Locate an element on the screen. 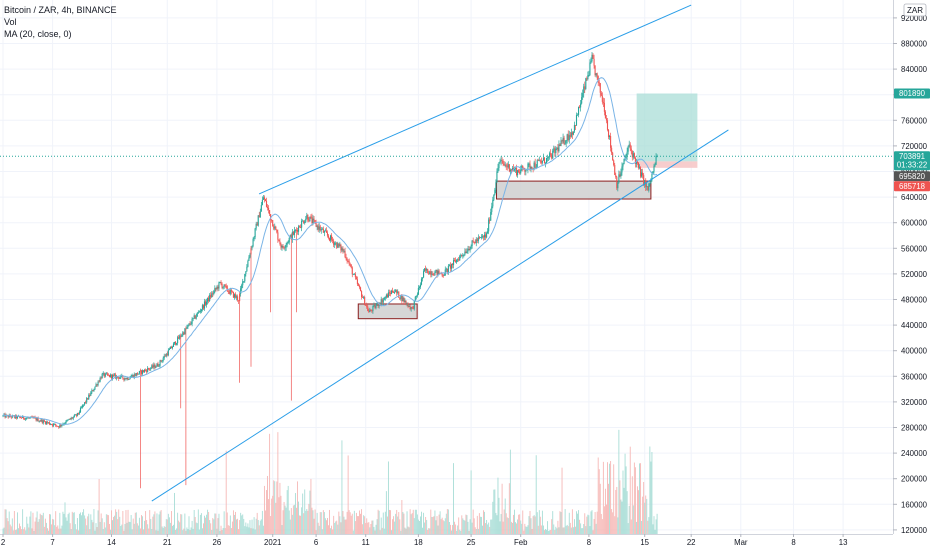 The height and width of the screenshot is (550, 932). legend-ma: MA (20, close, 0) is located at coordinates (38, 34).